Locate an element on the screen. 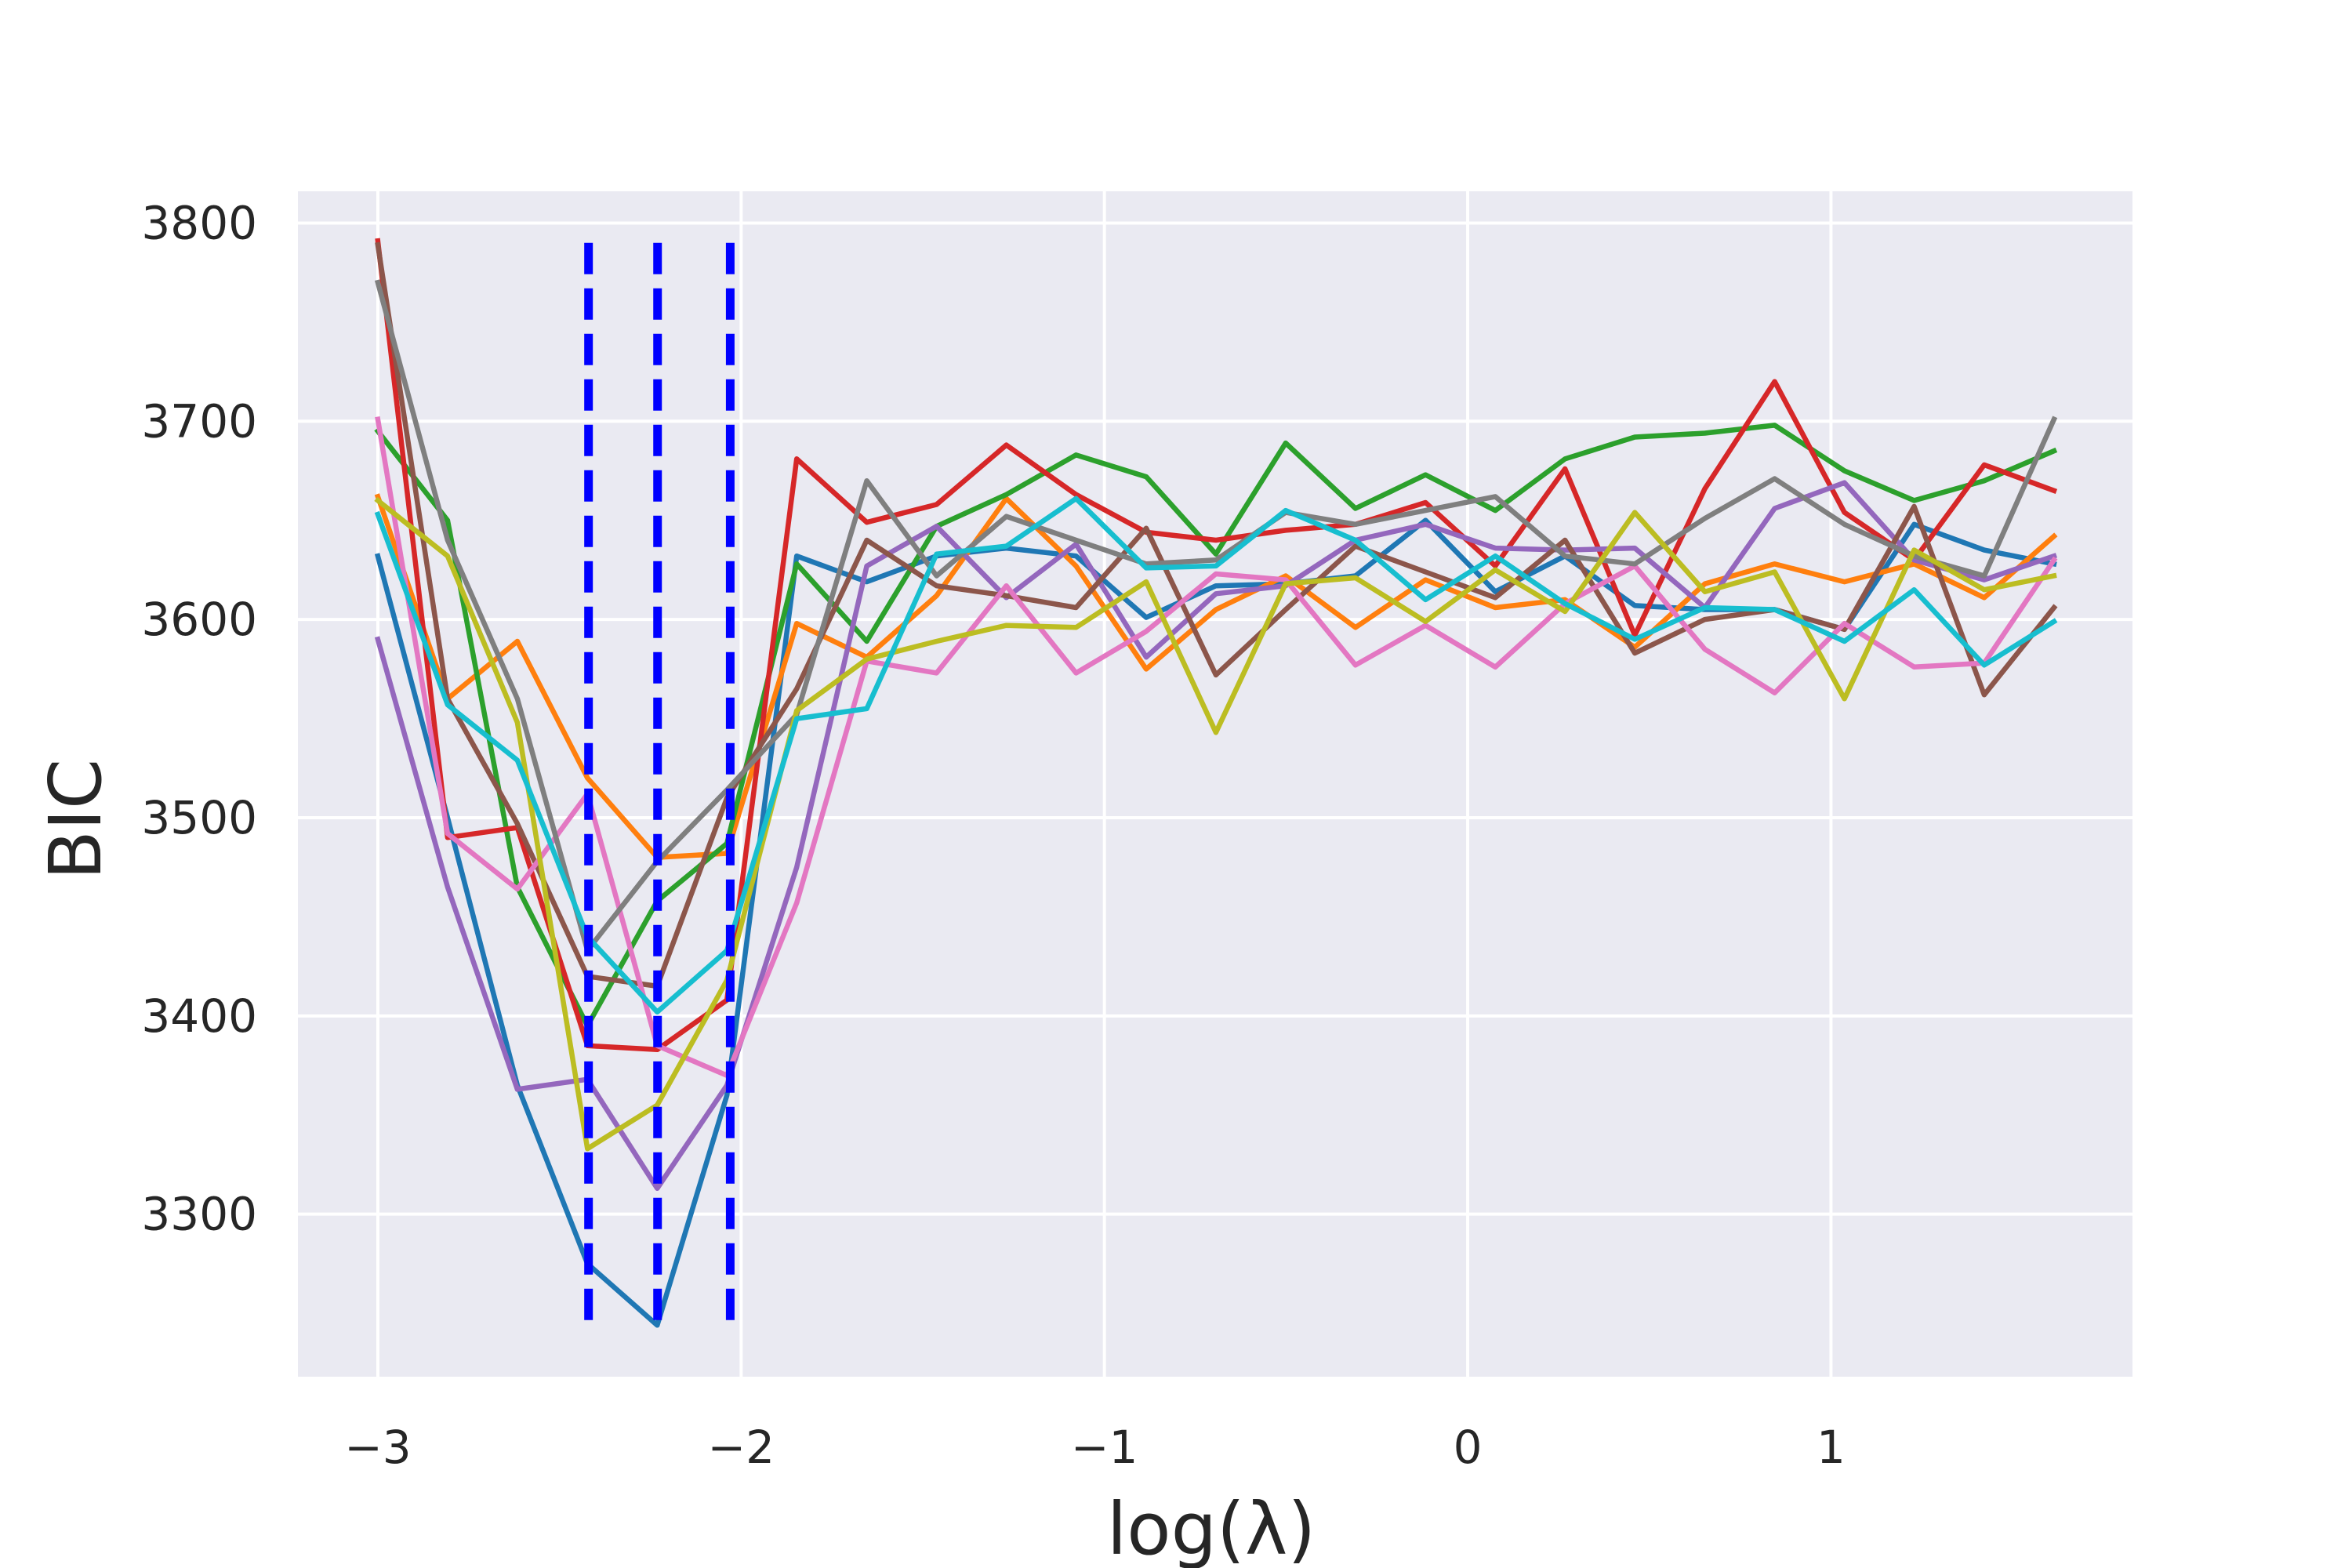 The image size is (2352, 1568). y-tick-label: 3300 is located at coordinates (199, 1214).